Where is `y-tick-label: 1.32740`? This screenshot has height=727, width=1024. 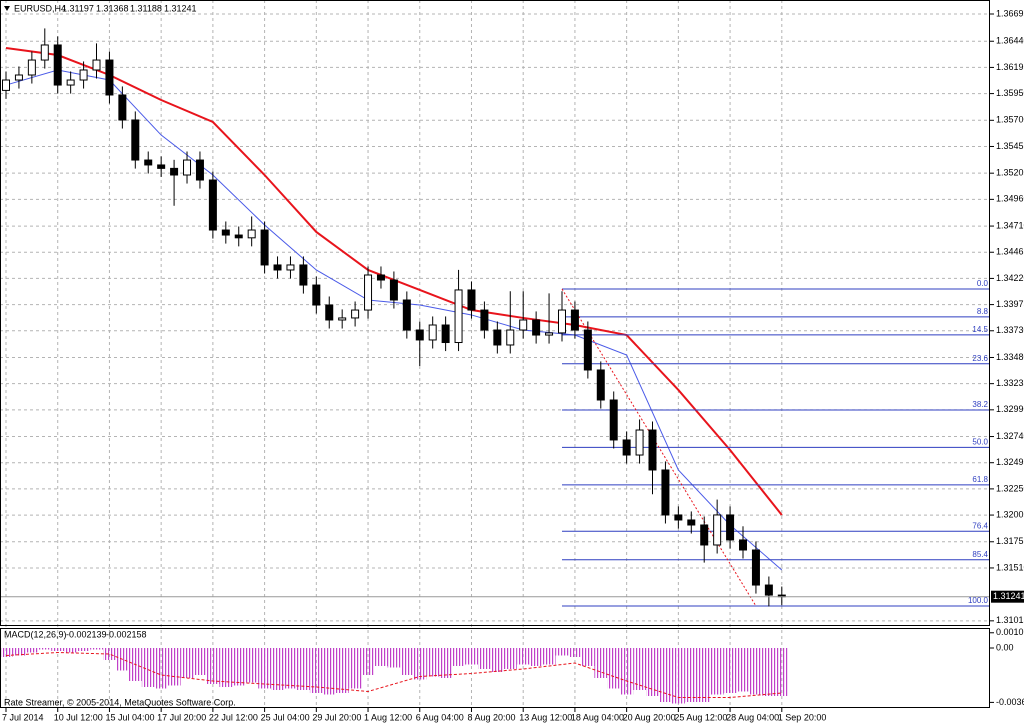
y-tick-label: 1.32740 is located at coordinates (1010, 436).